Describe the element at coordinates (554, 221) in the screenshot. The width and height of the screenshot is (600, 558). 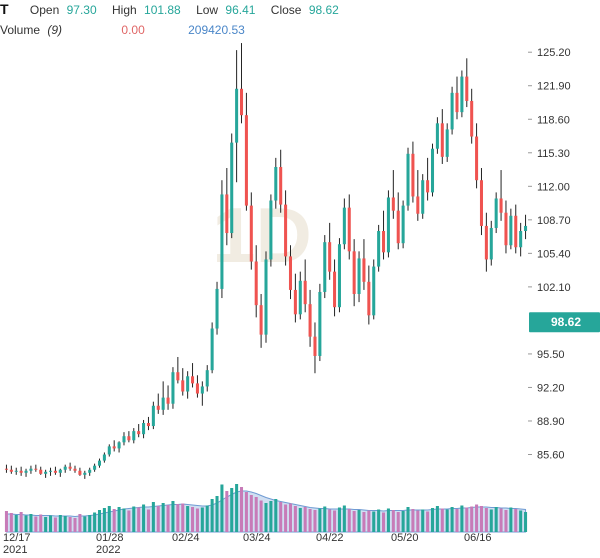
I see `price-tick-label: 108.70` at that location.